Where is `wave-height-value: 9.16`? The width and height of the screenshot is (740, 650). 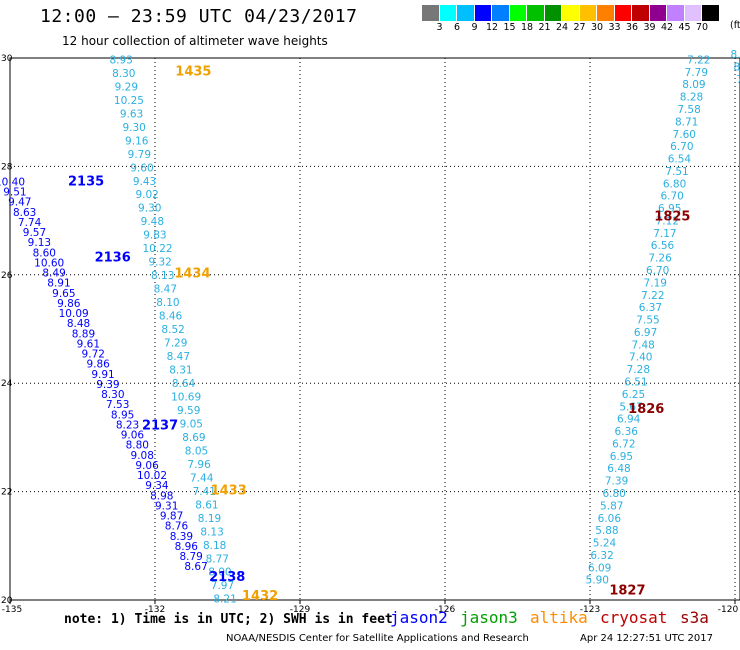 wave-height-value: 9.16 is located at coordinates (137, 141).